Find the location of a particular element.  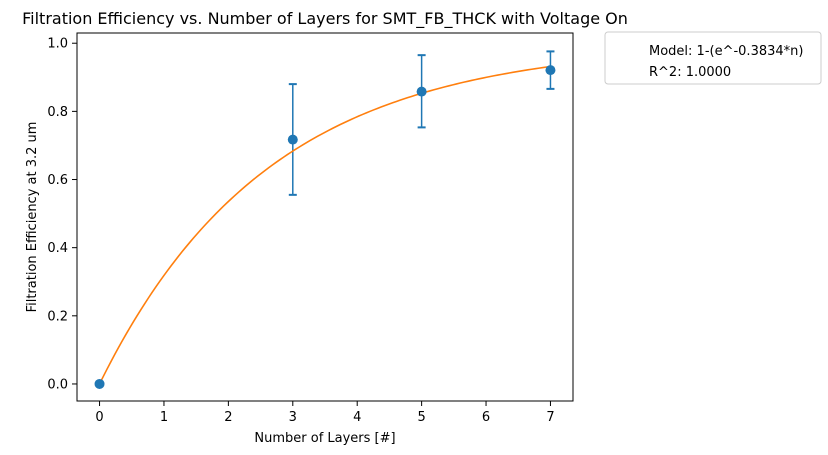

x-tick-label: 7 is located at coordinates (550, 417).